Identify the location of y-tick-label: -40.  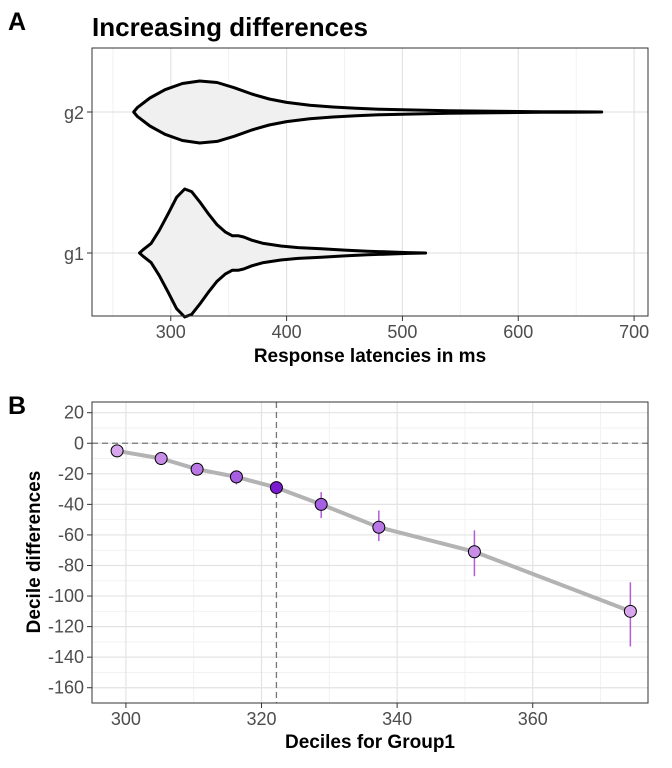
(71, 504).